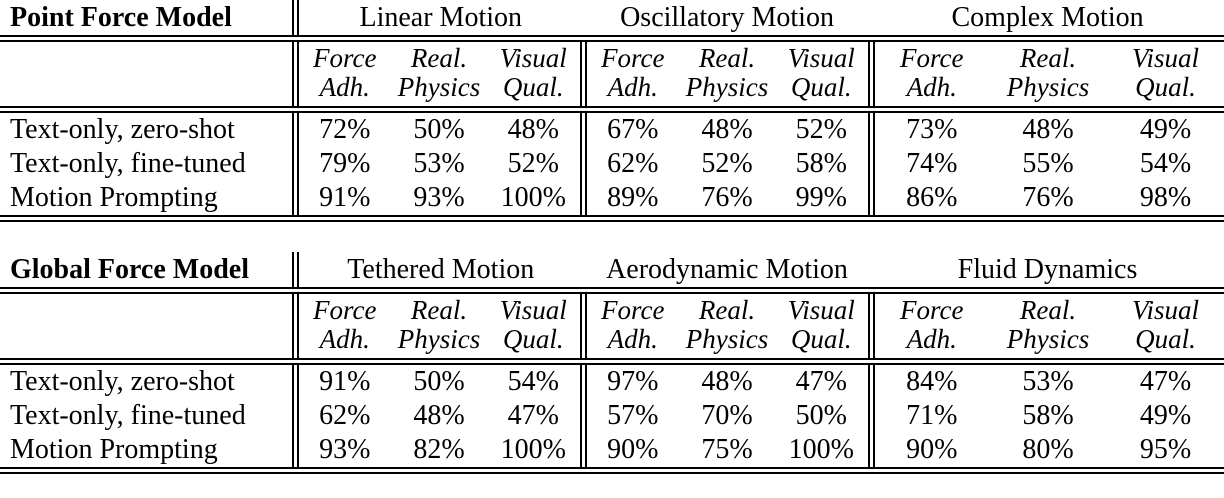  What do you see at coordinates (1048, 163) in the screenshot?
I see `value-cell: 55%` at bounding box center [1048, 163].